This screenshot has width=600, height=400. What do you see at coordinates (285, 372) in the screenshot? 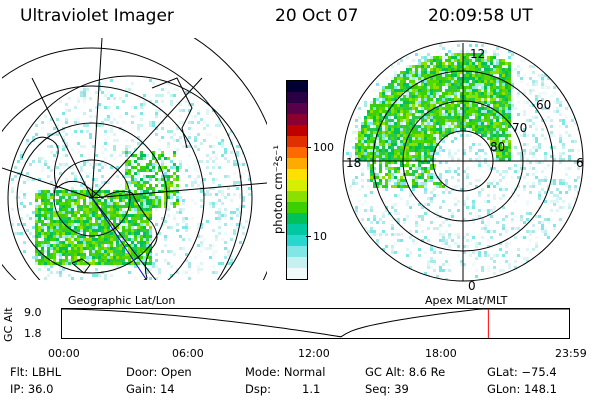
I see `mode-status: Mode: Normal` at bounding box center [285, 372].